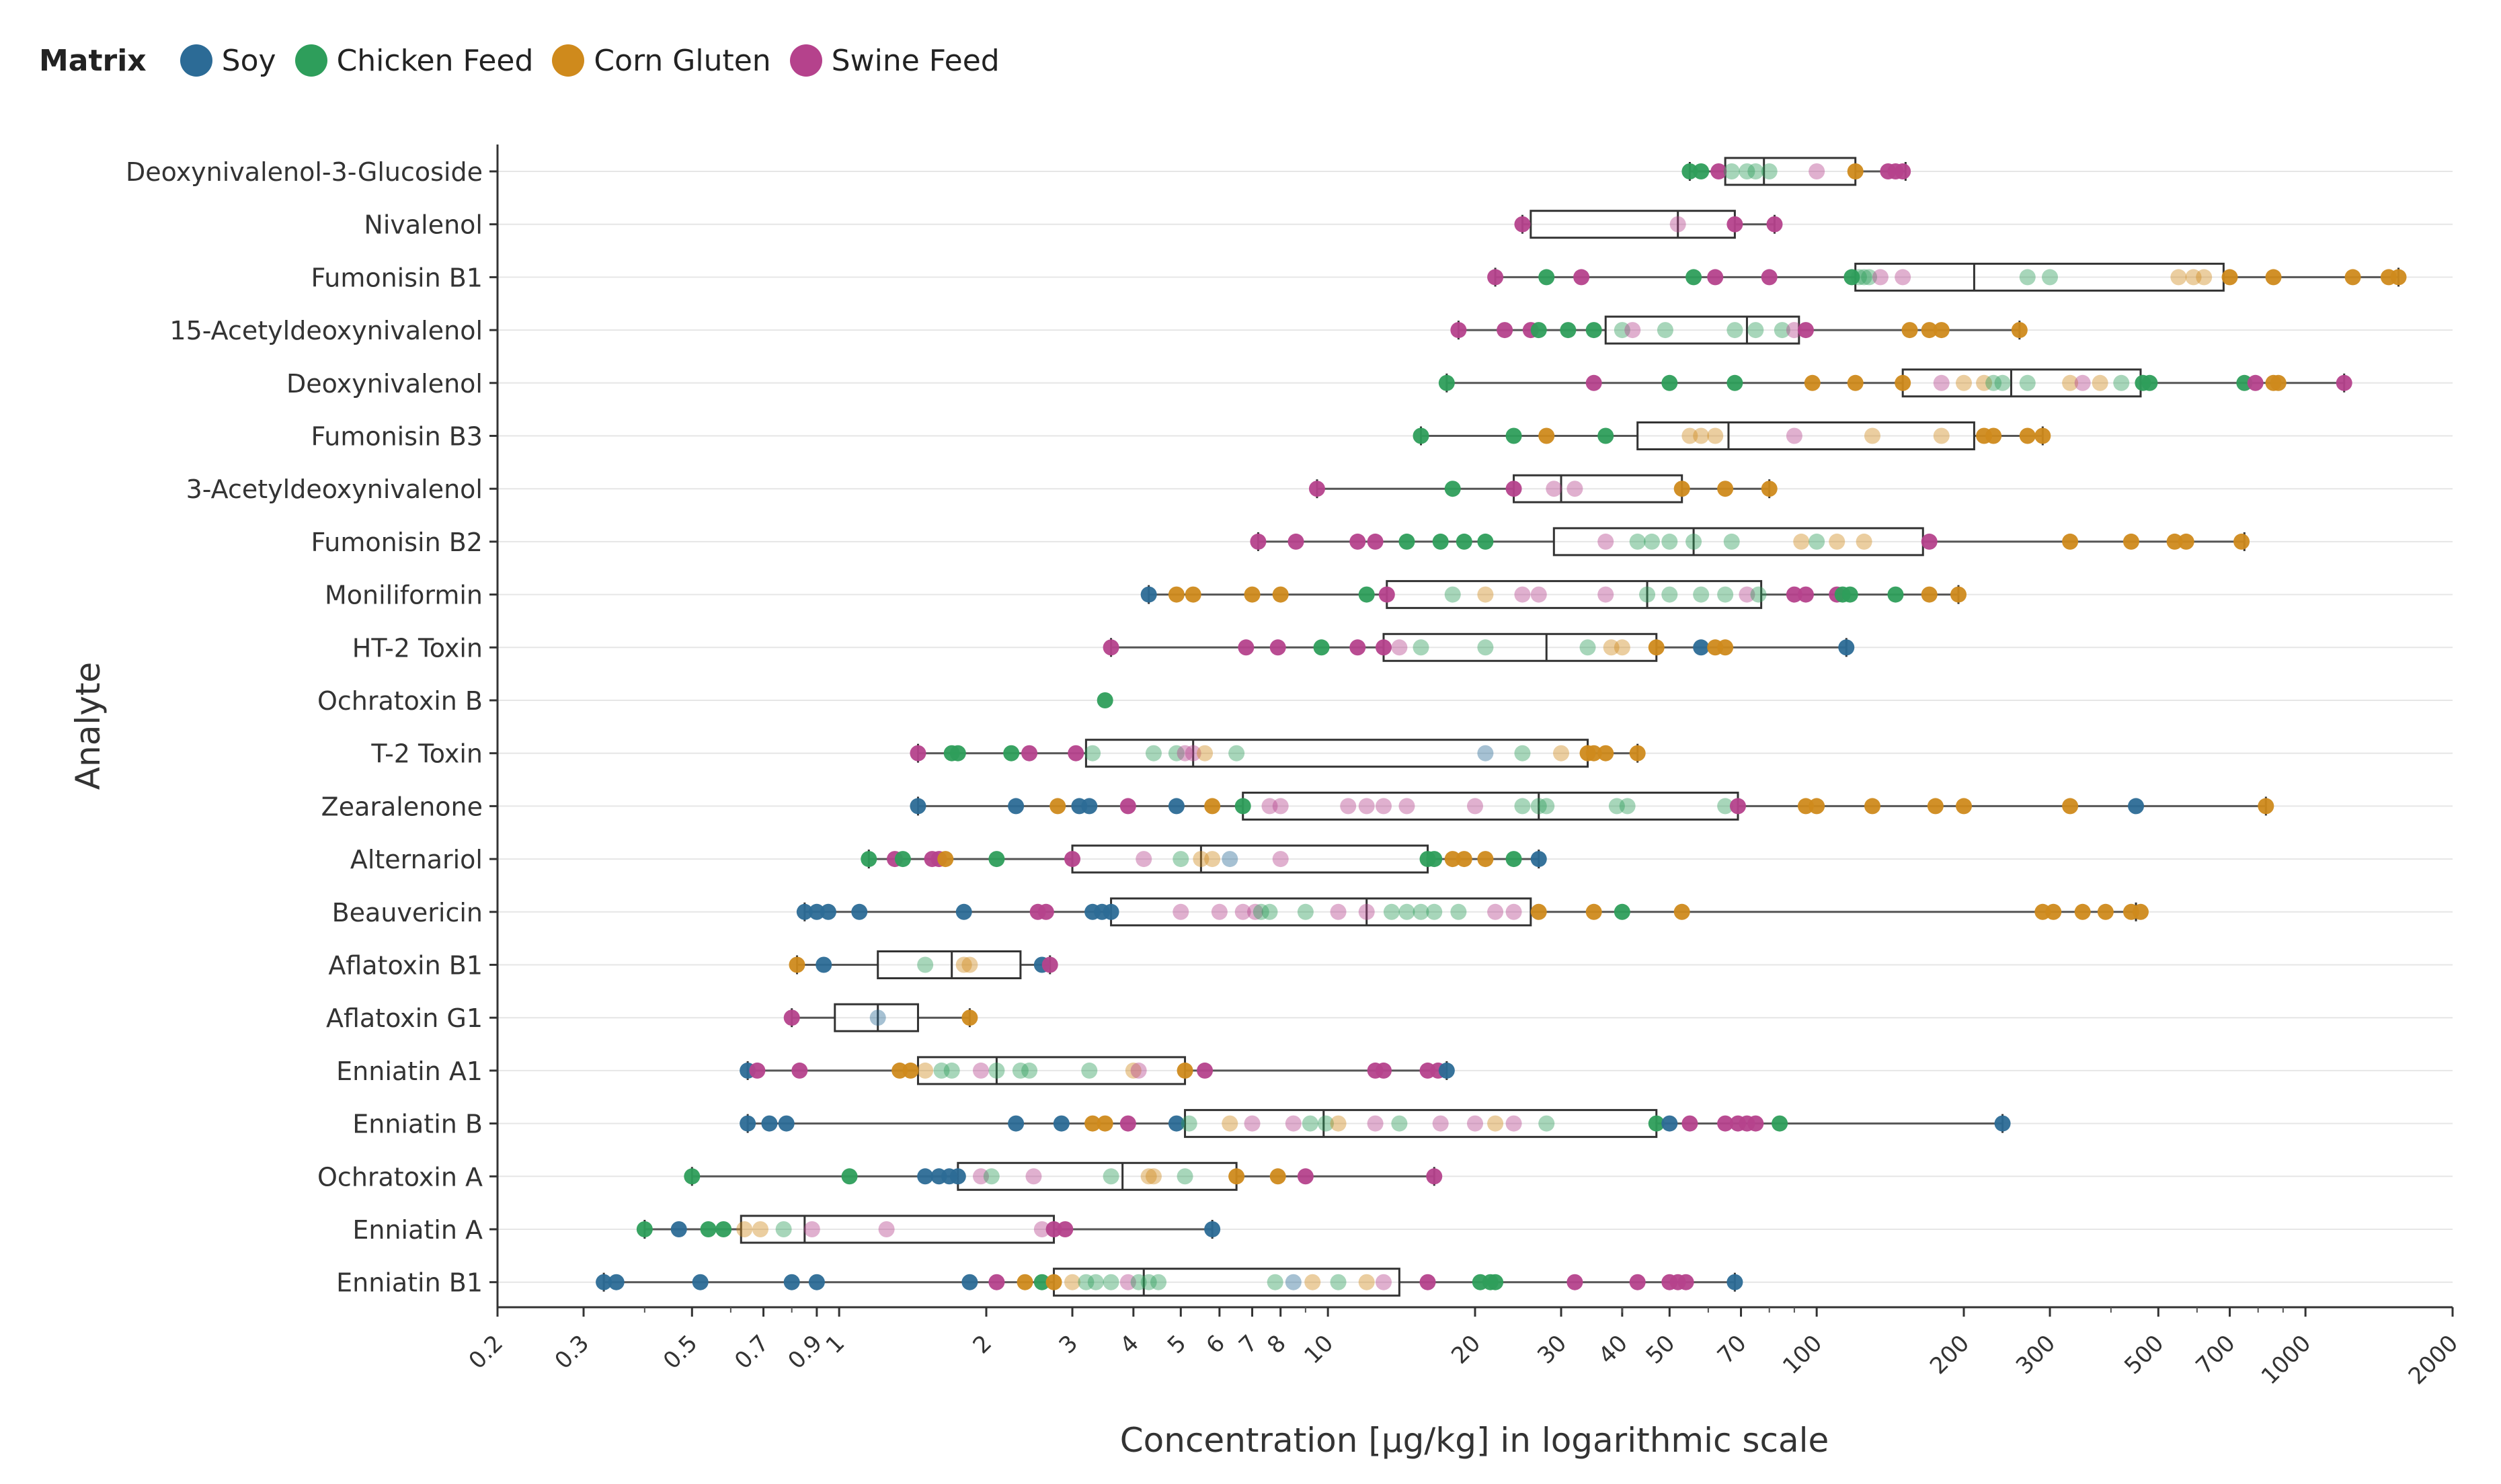 This screenshot has width=2501, height=1484. Describe the element at coordinates (877, 1017) in the screenshot. I see `box-aflatoxin-g1` at that location.